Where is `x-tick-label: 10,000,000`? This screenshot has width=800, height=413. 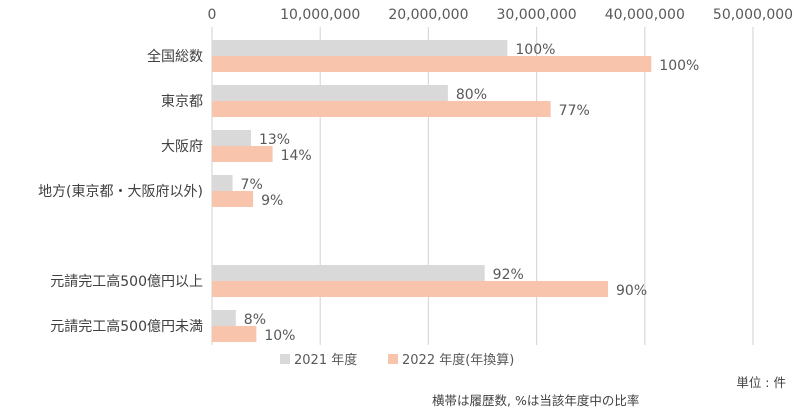
x-tick-label: 10,000,000 is located at coordinates (320, 15).